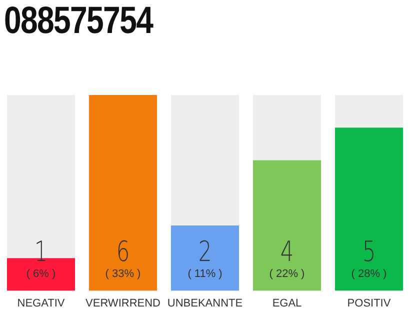  What do you see at coordinates (369, 251) in the screenshot?
I see `data-label: 5` at bounding box center [369, 251].